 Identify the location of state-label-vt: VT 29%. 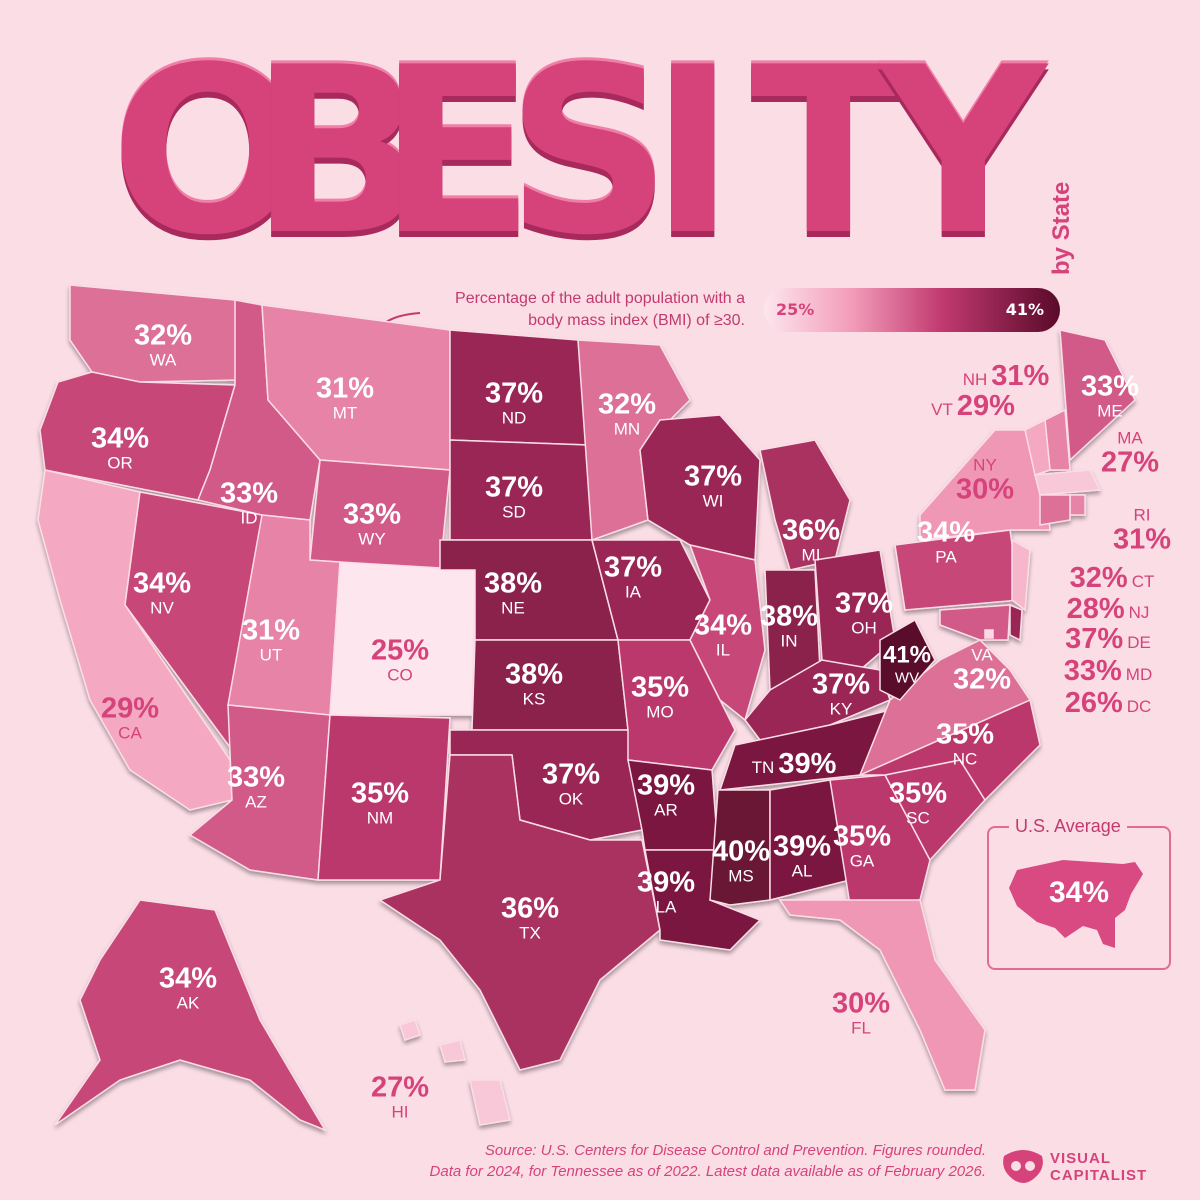
(973, 406).